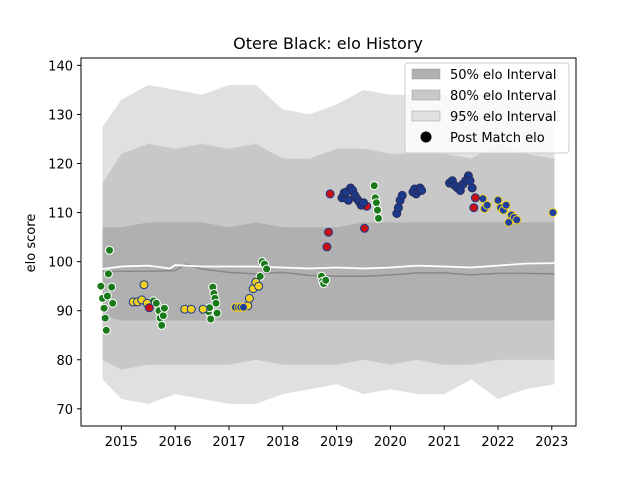 The width and height of the screenshot is (640, 480). What do you see at coordinates (282, 442) in the screenshot?
I see `x-tick-label: 2018` at bounding box center [282, 442].